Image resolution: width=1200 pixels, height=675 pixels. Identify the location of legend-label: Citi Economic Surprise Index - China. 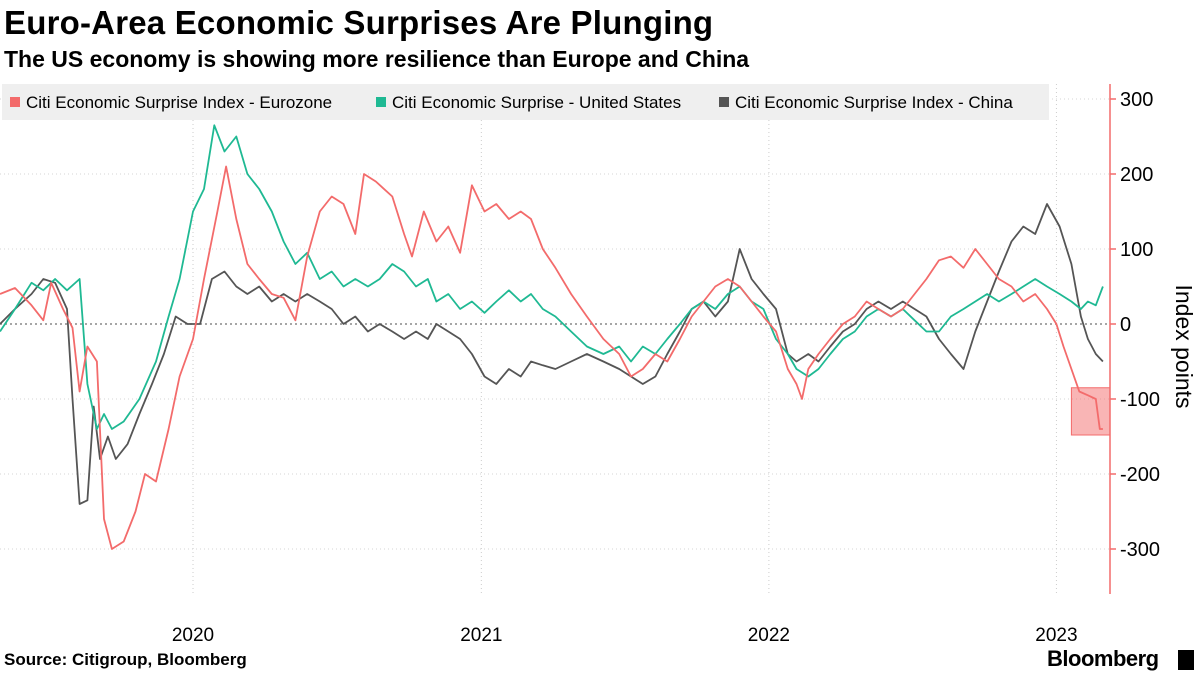
(874, 102).